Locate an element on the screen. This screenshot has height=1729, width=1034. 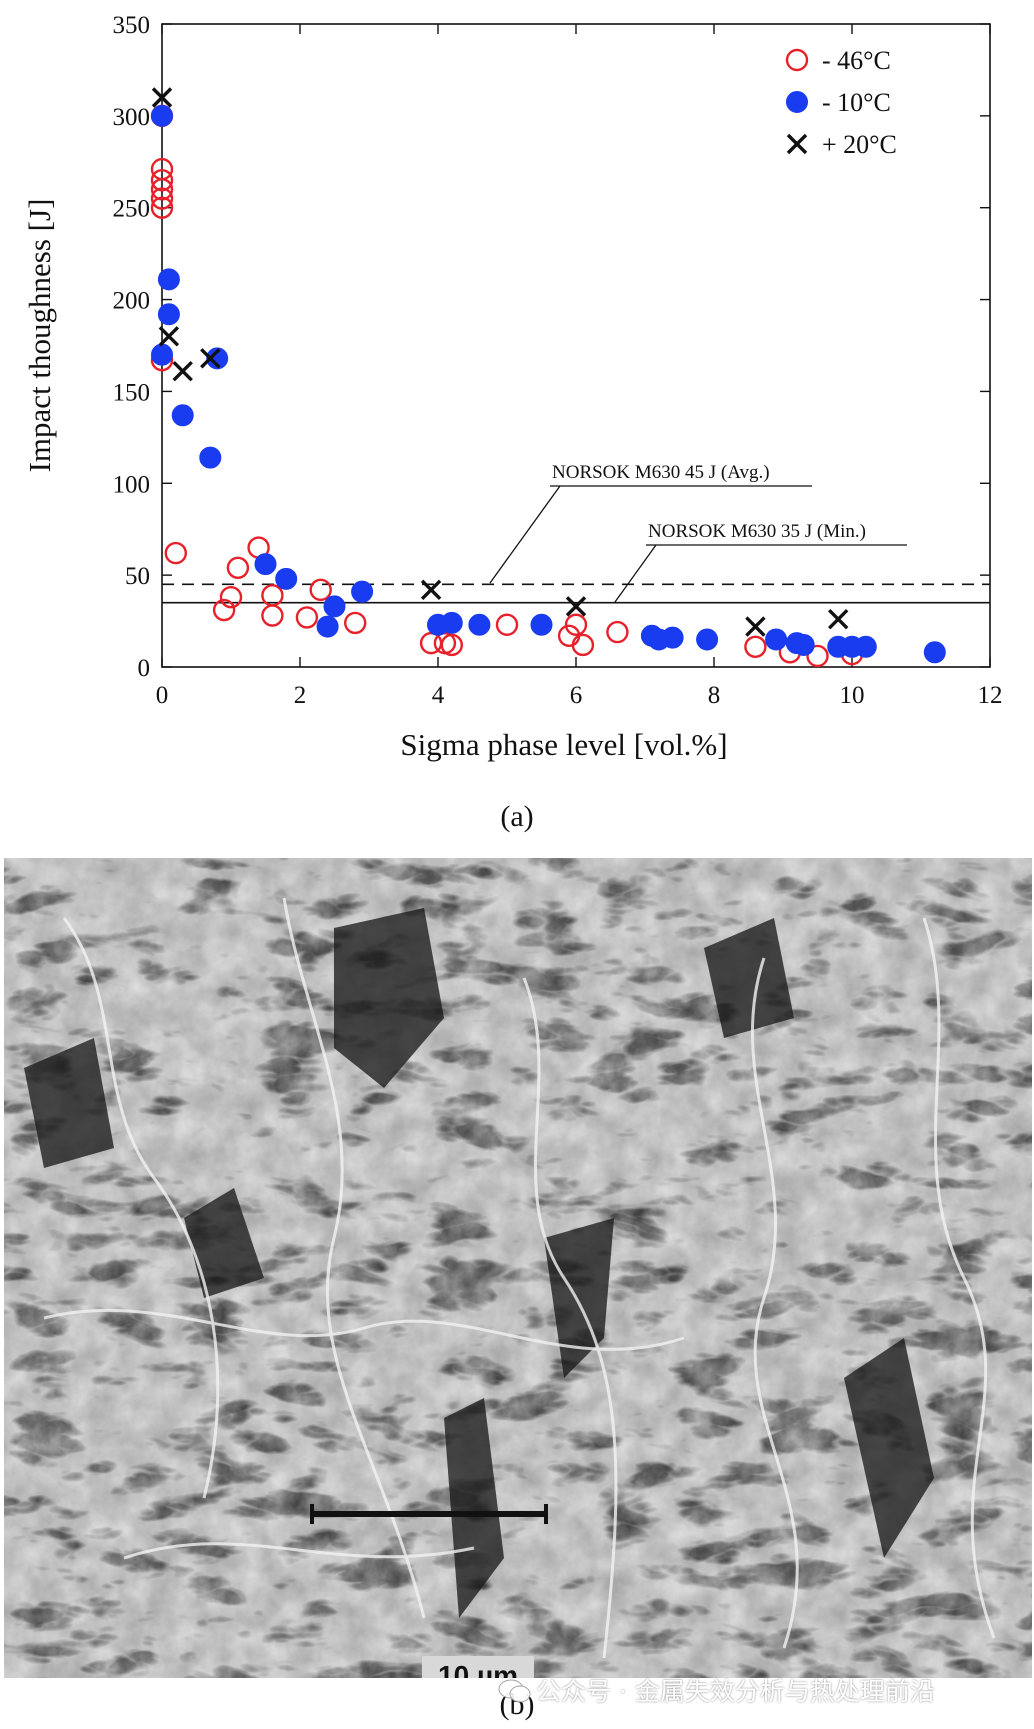
x-tick-label: 6 is located at coordinates (576, 695).